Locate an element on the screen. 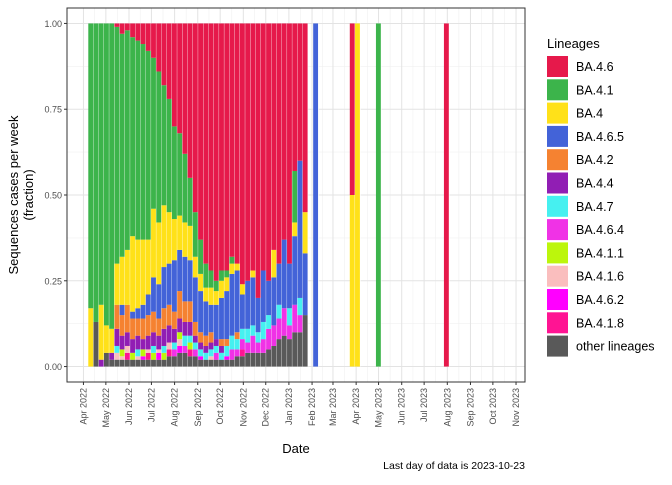 The width and height of the screenshot is (672, 485). y-axis: 0.00 0.25 0.50 0.75 1.00 is located at coordinates (55, 195).